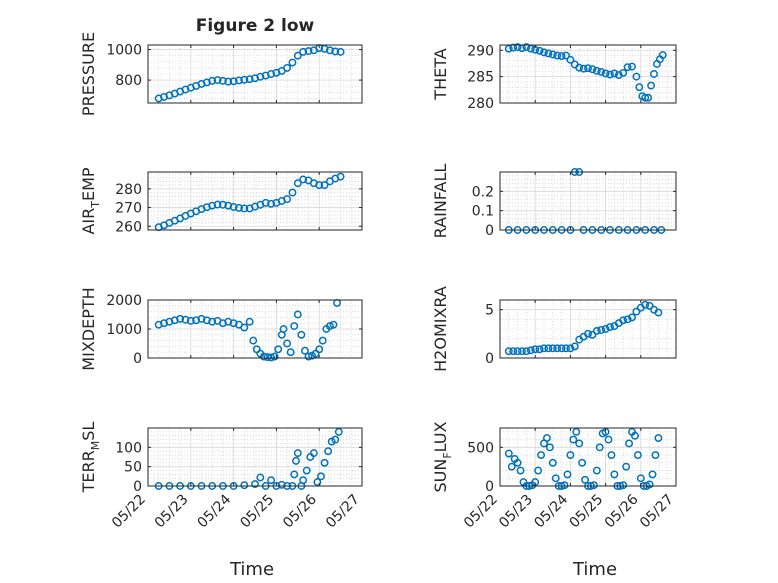 This screenshot has height=583, width=778. What do you see at coordinates (554, 77) in the screenshot?
I see `subplot-theta: 280 285 290 THETA` at bounding box center [554, 77].